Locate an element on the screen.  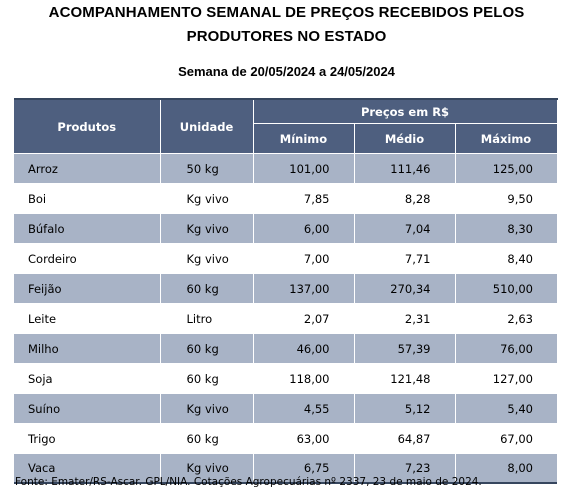
cell-avg: 7,04 is located at coordinates (404, 228).